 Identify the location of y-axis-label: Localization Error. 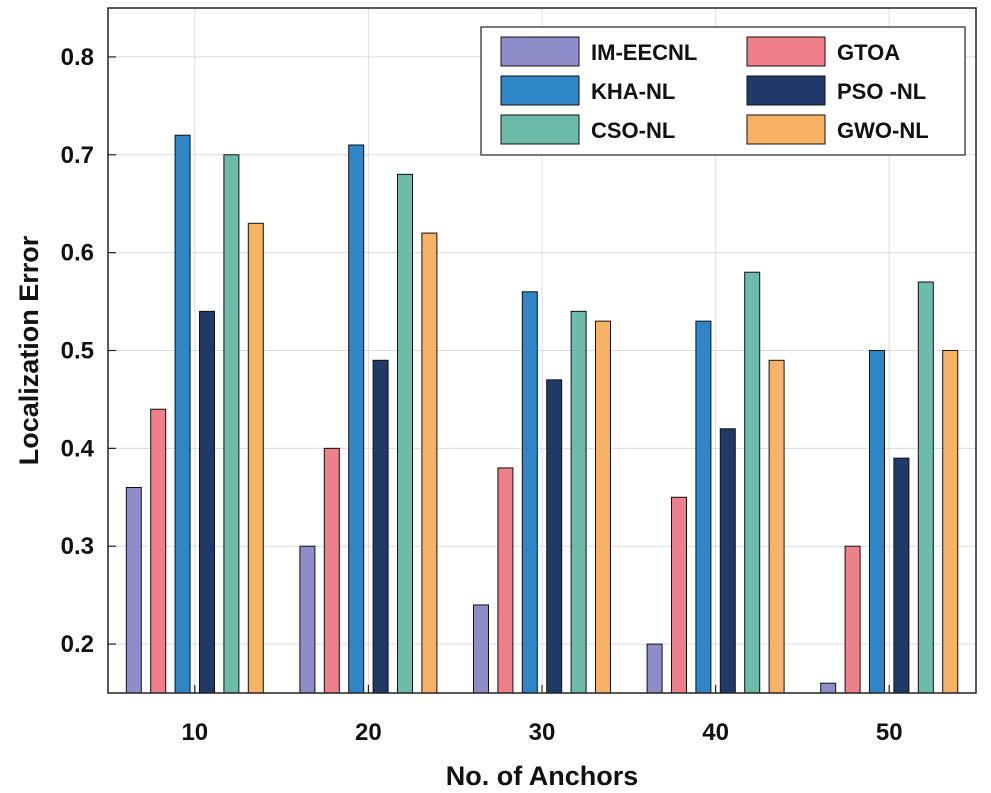
(29, 350).